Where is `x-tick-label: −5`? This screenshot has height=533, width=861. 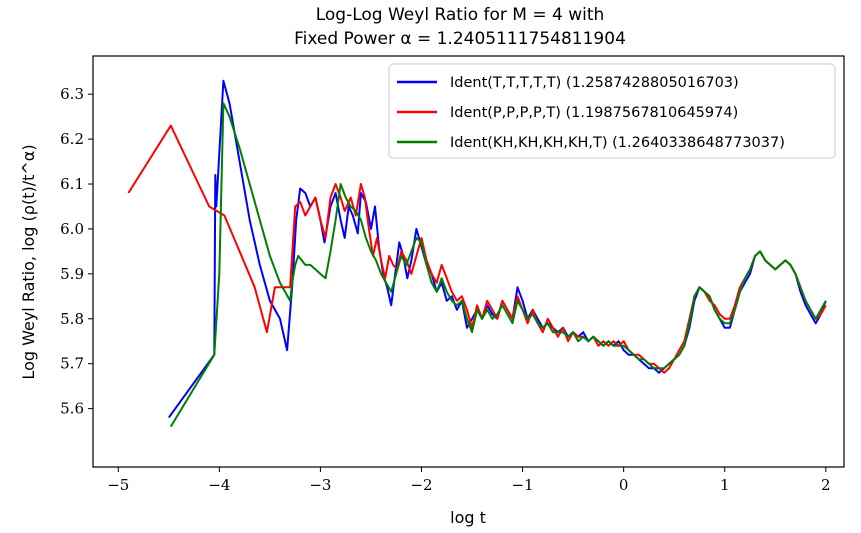
x-tick-label: −5 is located at coordinates (118, 485).